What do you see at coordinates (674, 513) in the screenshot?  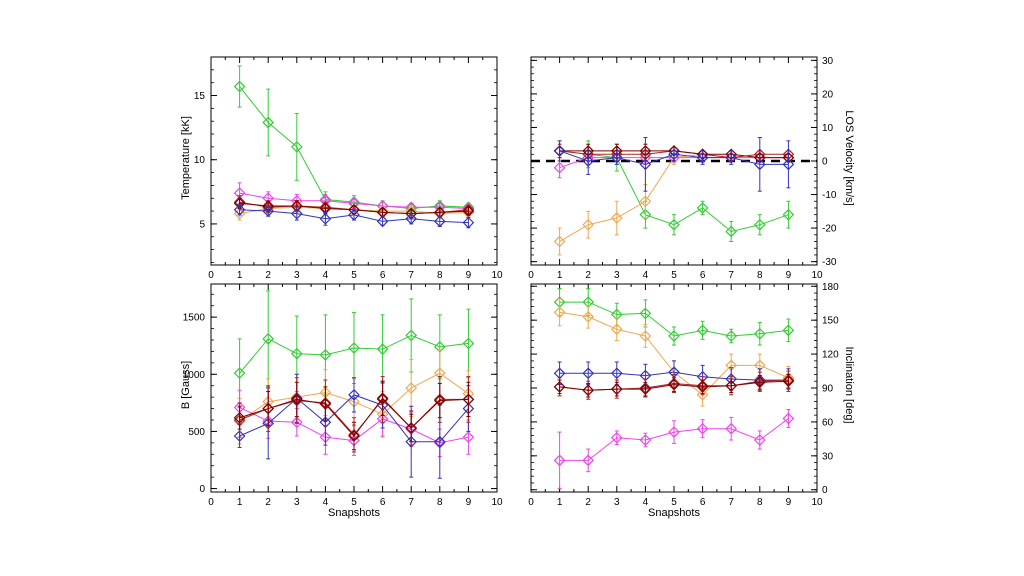 I see `snapshots-x-title-right: Snapshots` at bounding box center [674, 513].